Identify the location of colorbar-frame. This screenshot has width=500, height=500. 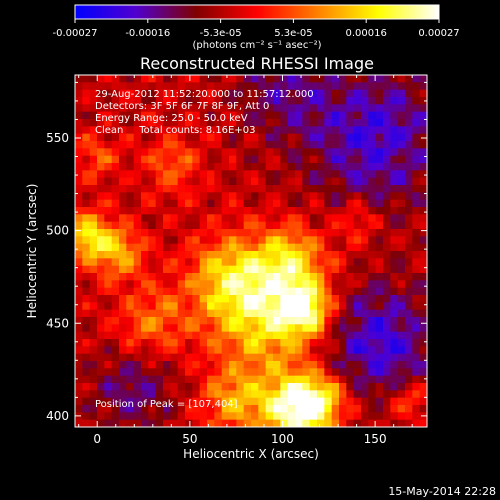
(257, 12).